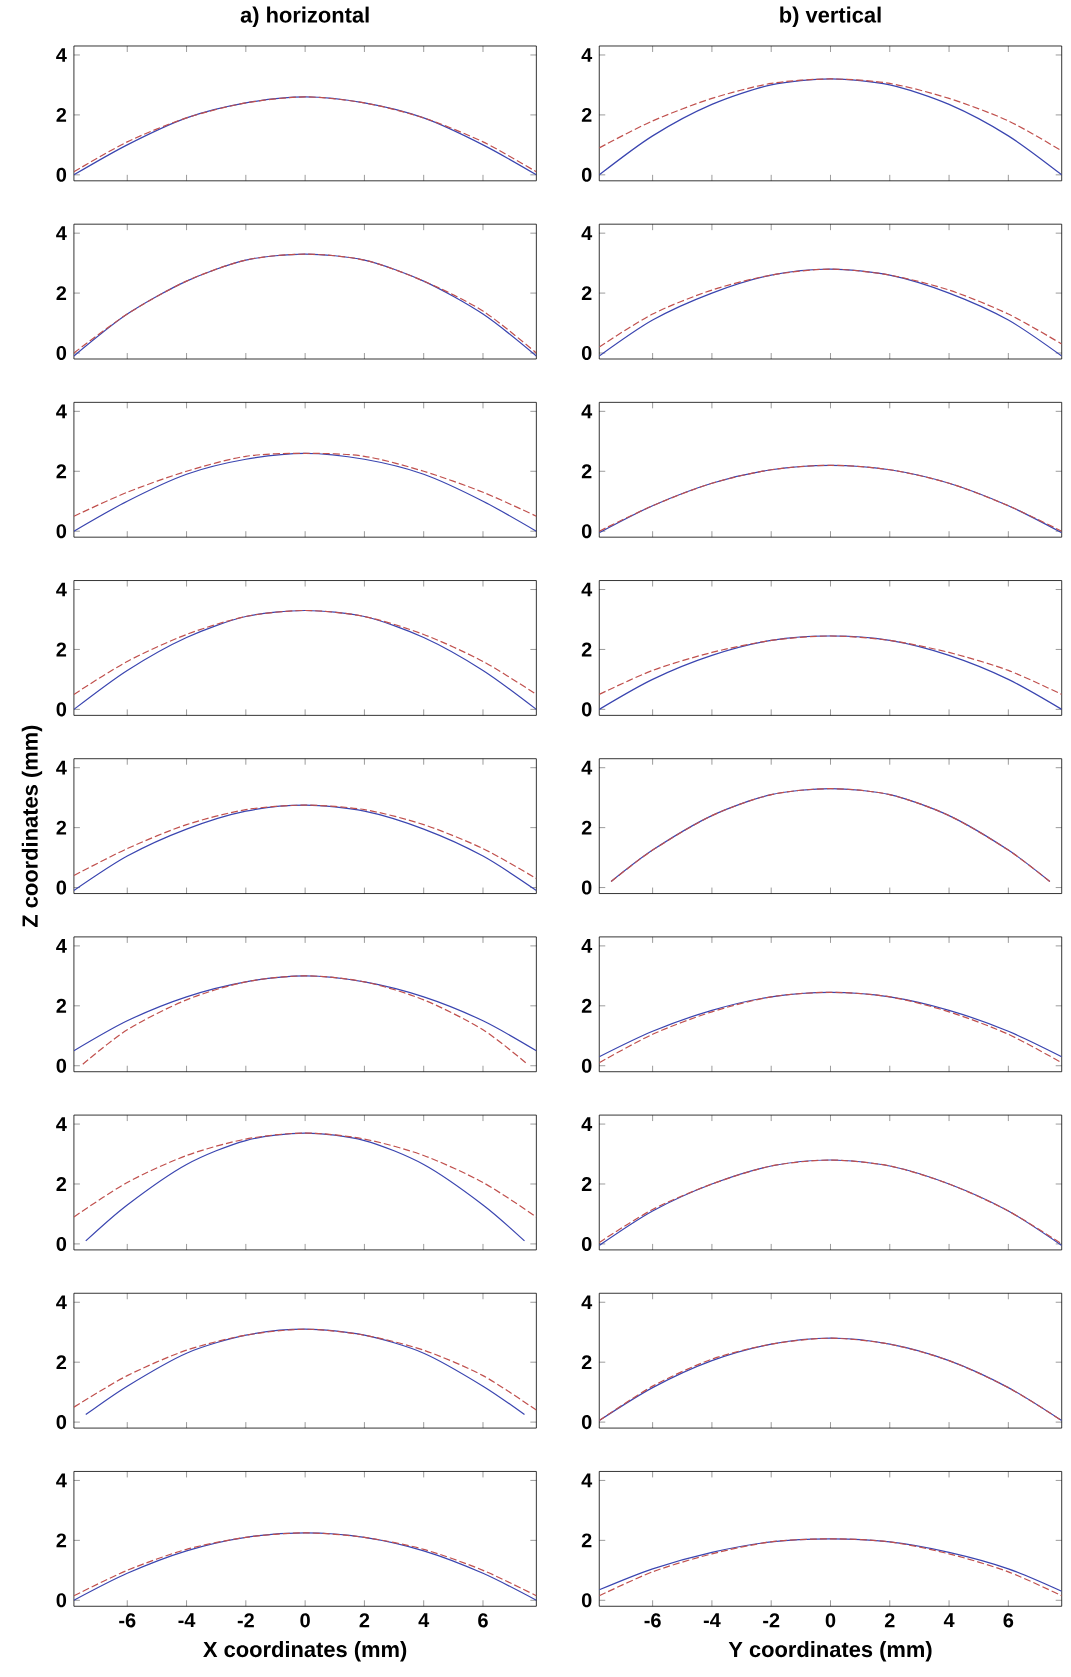 Image resolution: width=1071 pixels, height=1677 pixels. What do you see at coordinates (304, 16) in the screenshot?
I see `chart-title: a) horizontal` at bounding box center [304, 16].